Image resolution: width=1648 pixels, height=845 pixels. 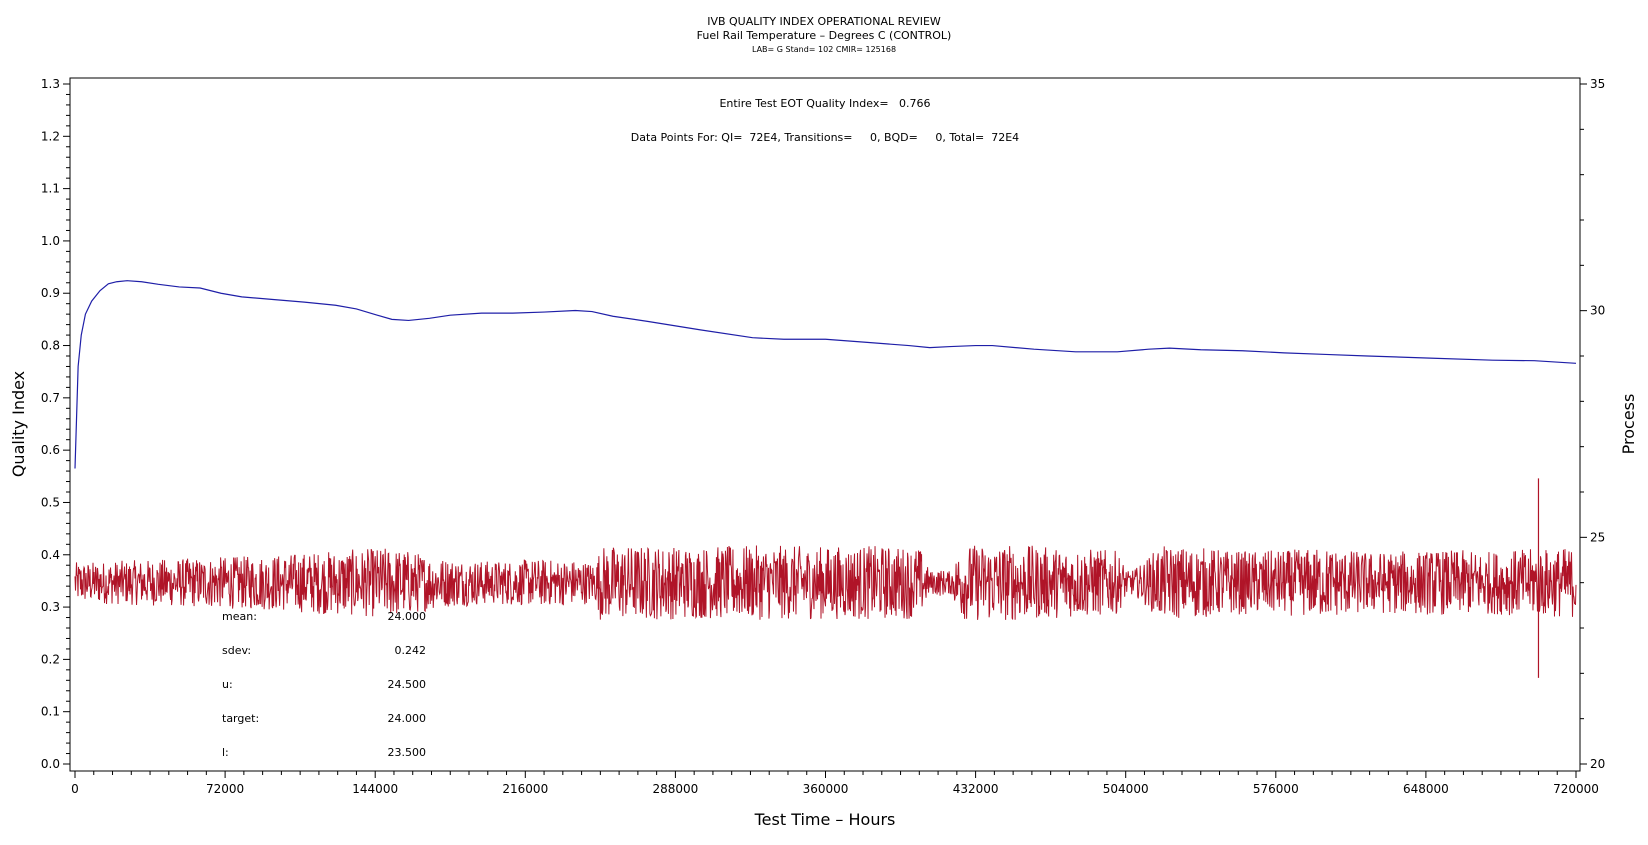 I want to click on chart-title: IVB QUALITY INDEX OPERATIONAL REVIEW, so click(x=824, y=21).